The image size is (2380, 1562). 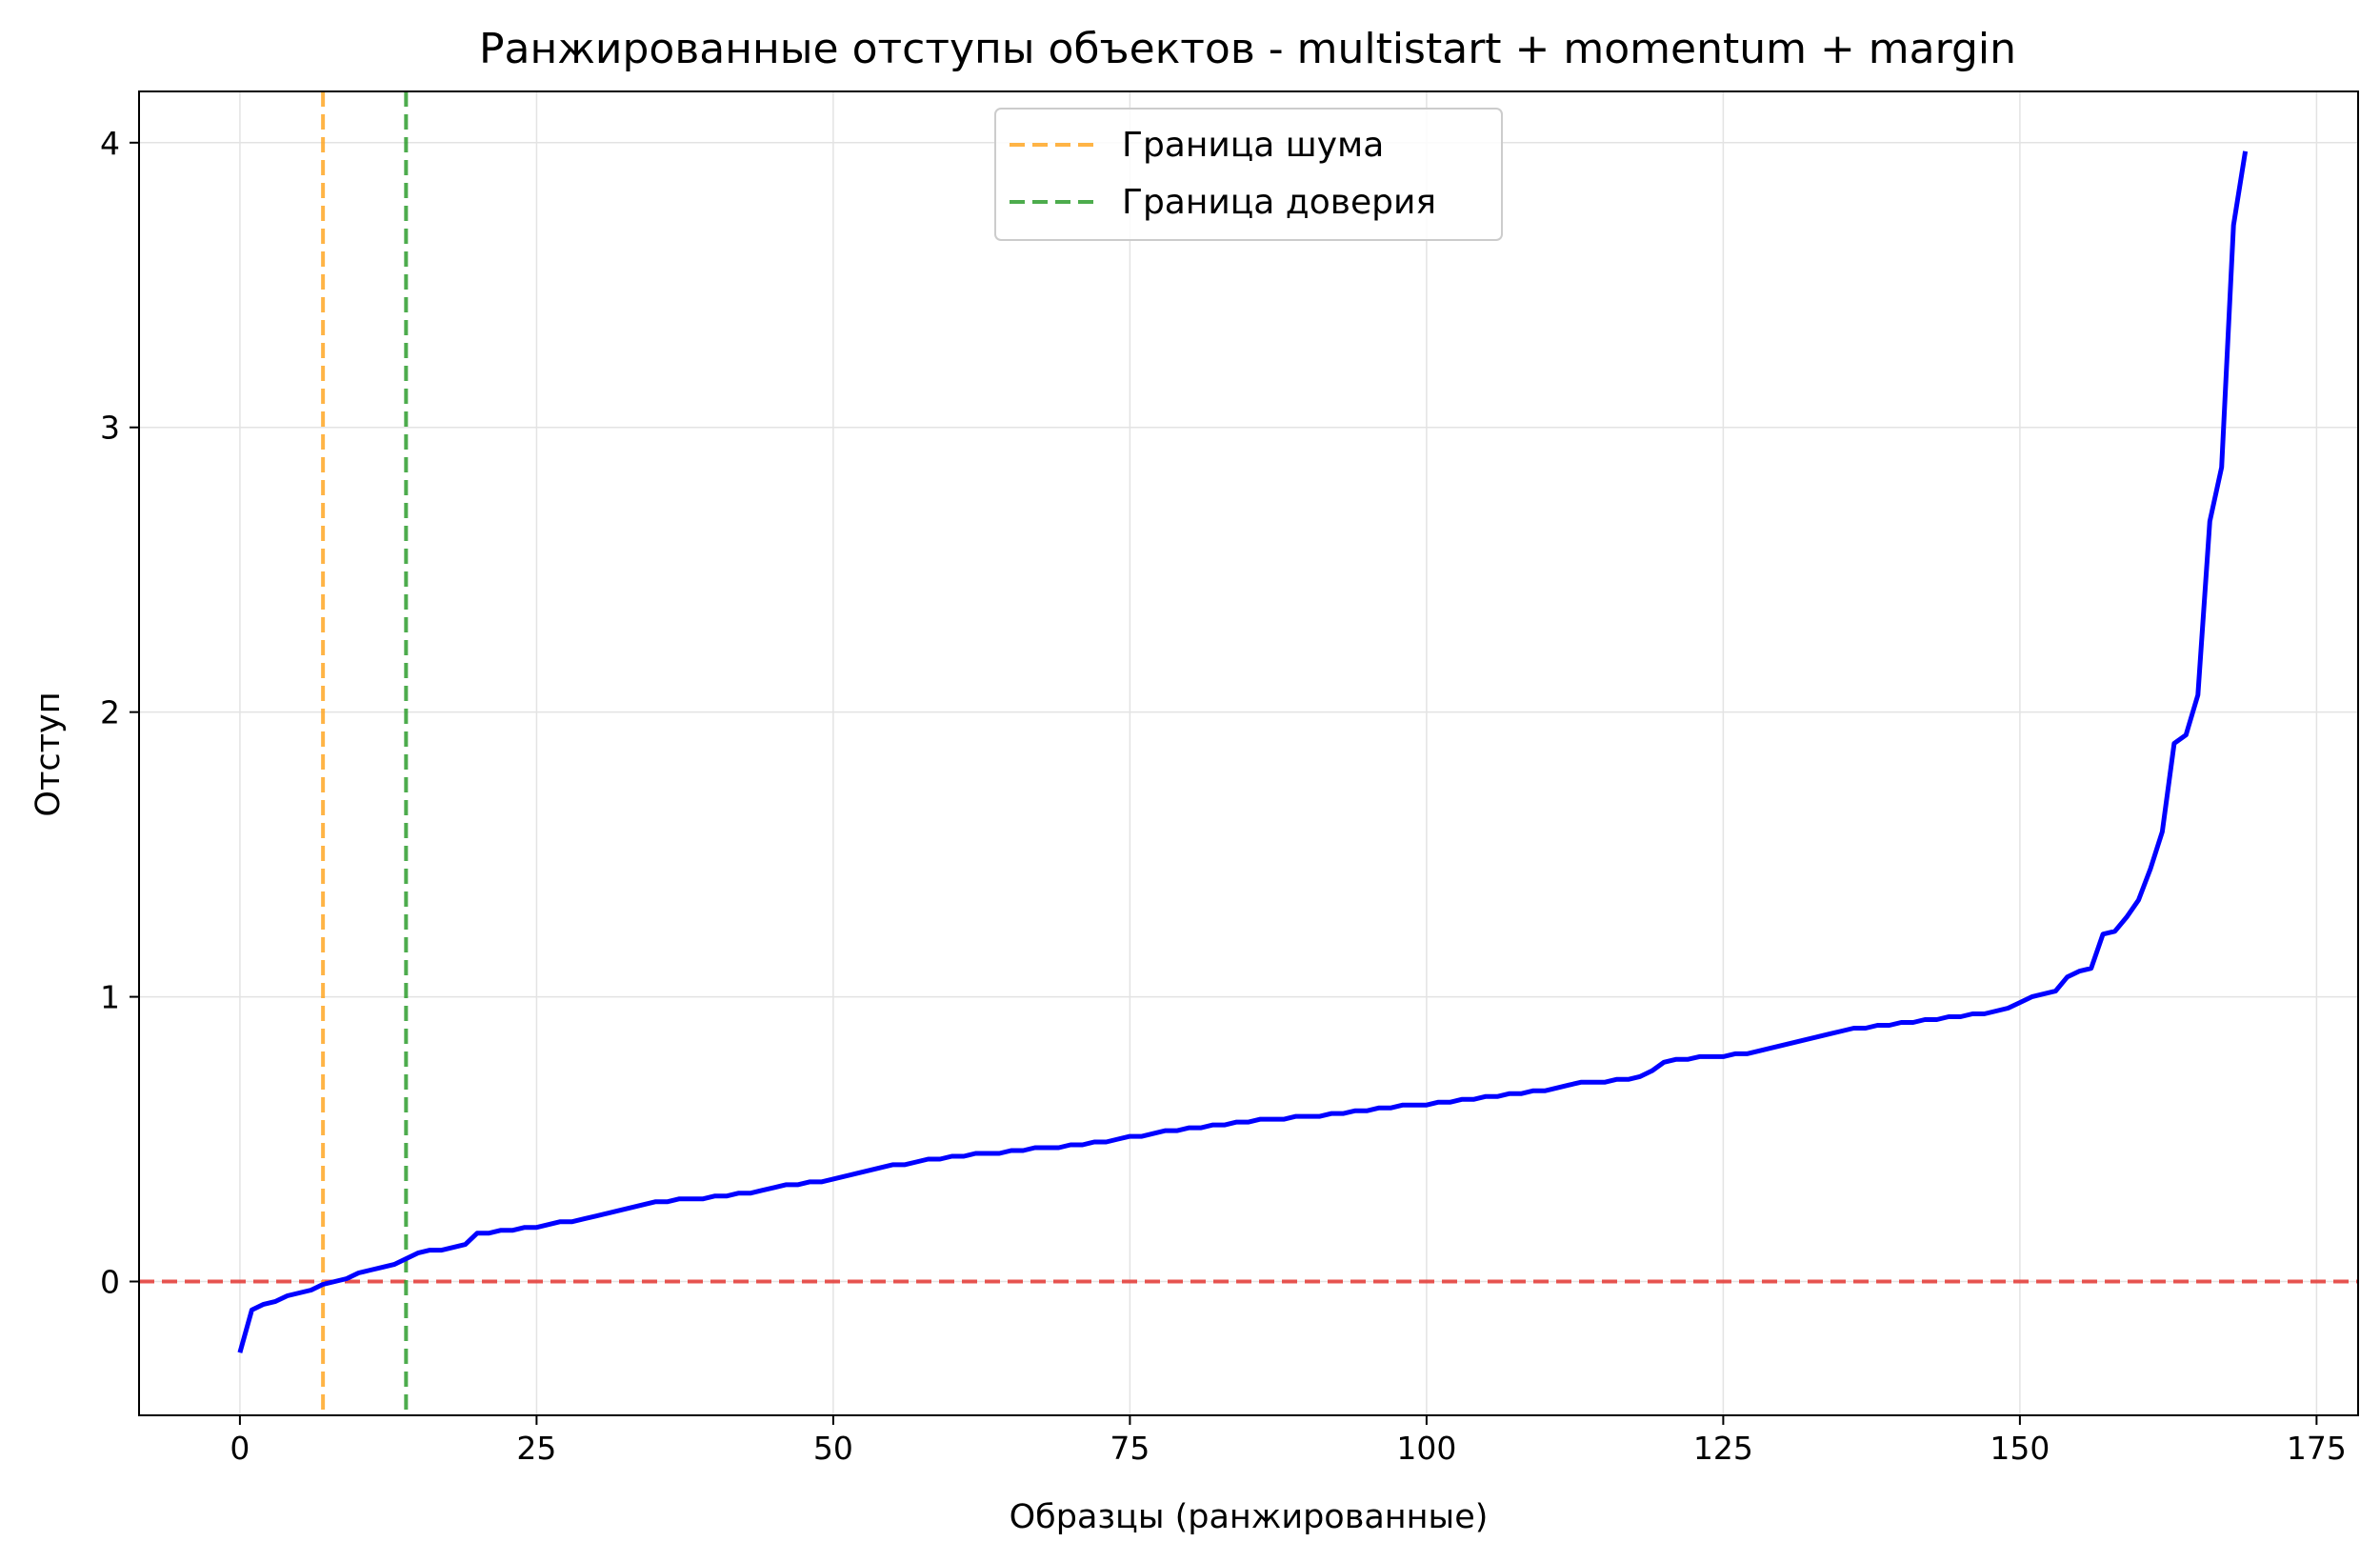 I want to click on y-tick-label: 4, so click(x=110, y=143).